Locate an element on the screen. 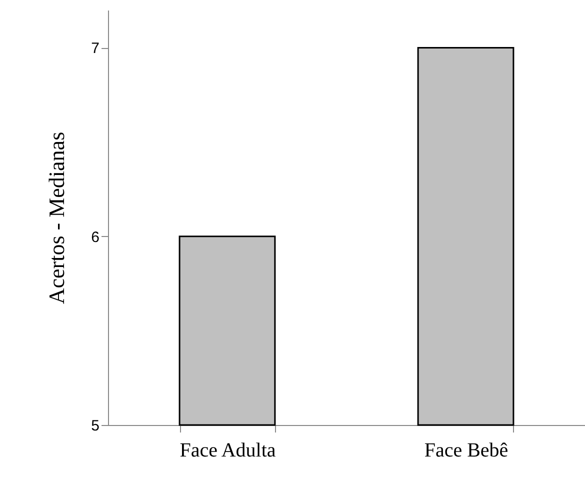 This screenshot has height=477, width=585. x-tick-label: Face Adulta is located at coordinates (228, 451).